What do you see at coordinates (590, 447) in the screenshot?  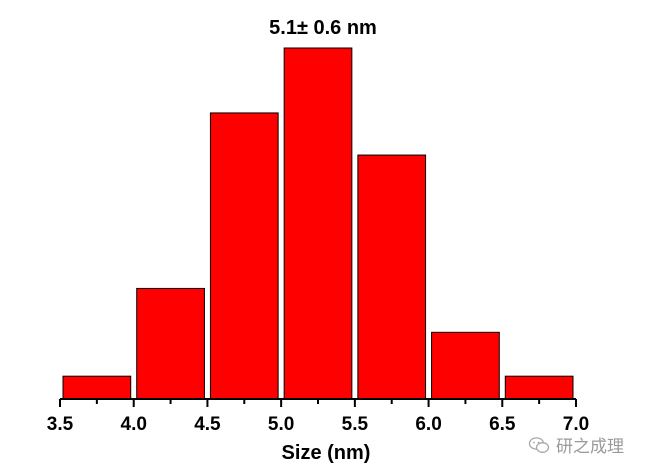 I see `watermark-text: 研之成理` at bounding box center [590, 447].